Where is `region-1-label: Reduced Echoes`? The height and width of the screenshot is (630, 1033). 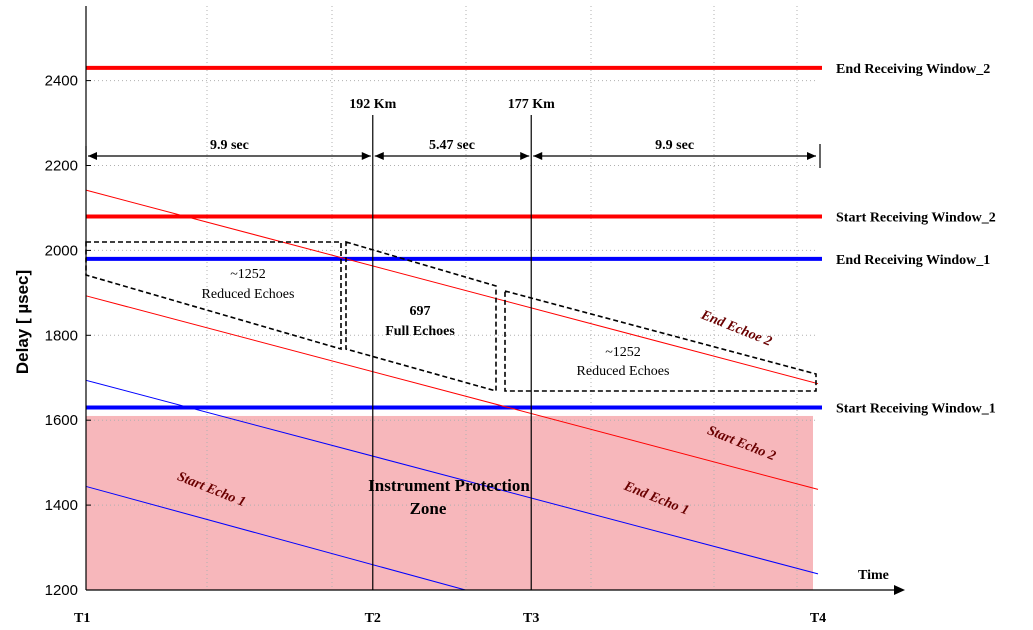 region-1-label: Reduced Echoes is located at coordinates (248, 294).